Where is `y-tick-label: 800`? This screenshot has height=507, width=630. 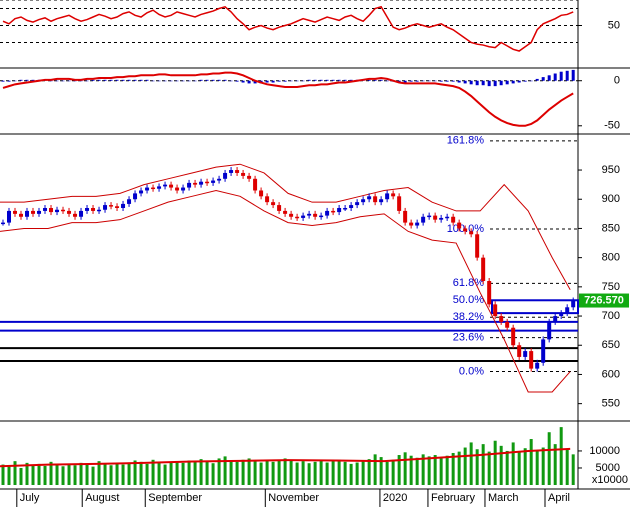 y-tick-label: 800 is located at coordinates (611, 258).